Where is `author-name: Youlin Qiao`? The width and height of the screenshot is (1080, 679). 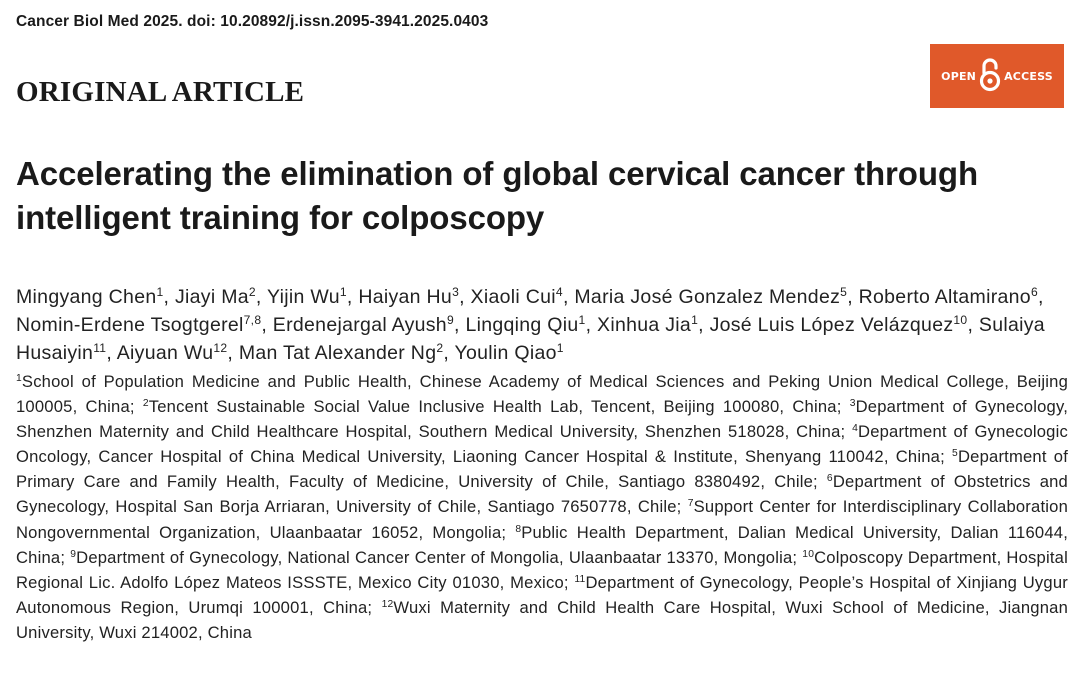
author-name: Youlin Qiao is located at coordinates (505, 353).